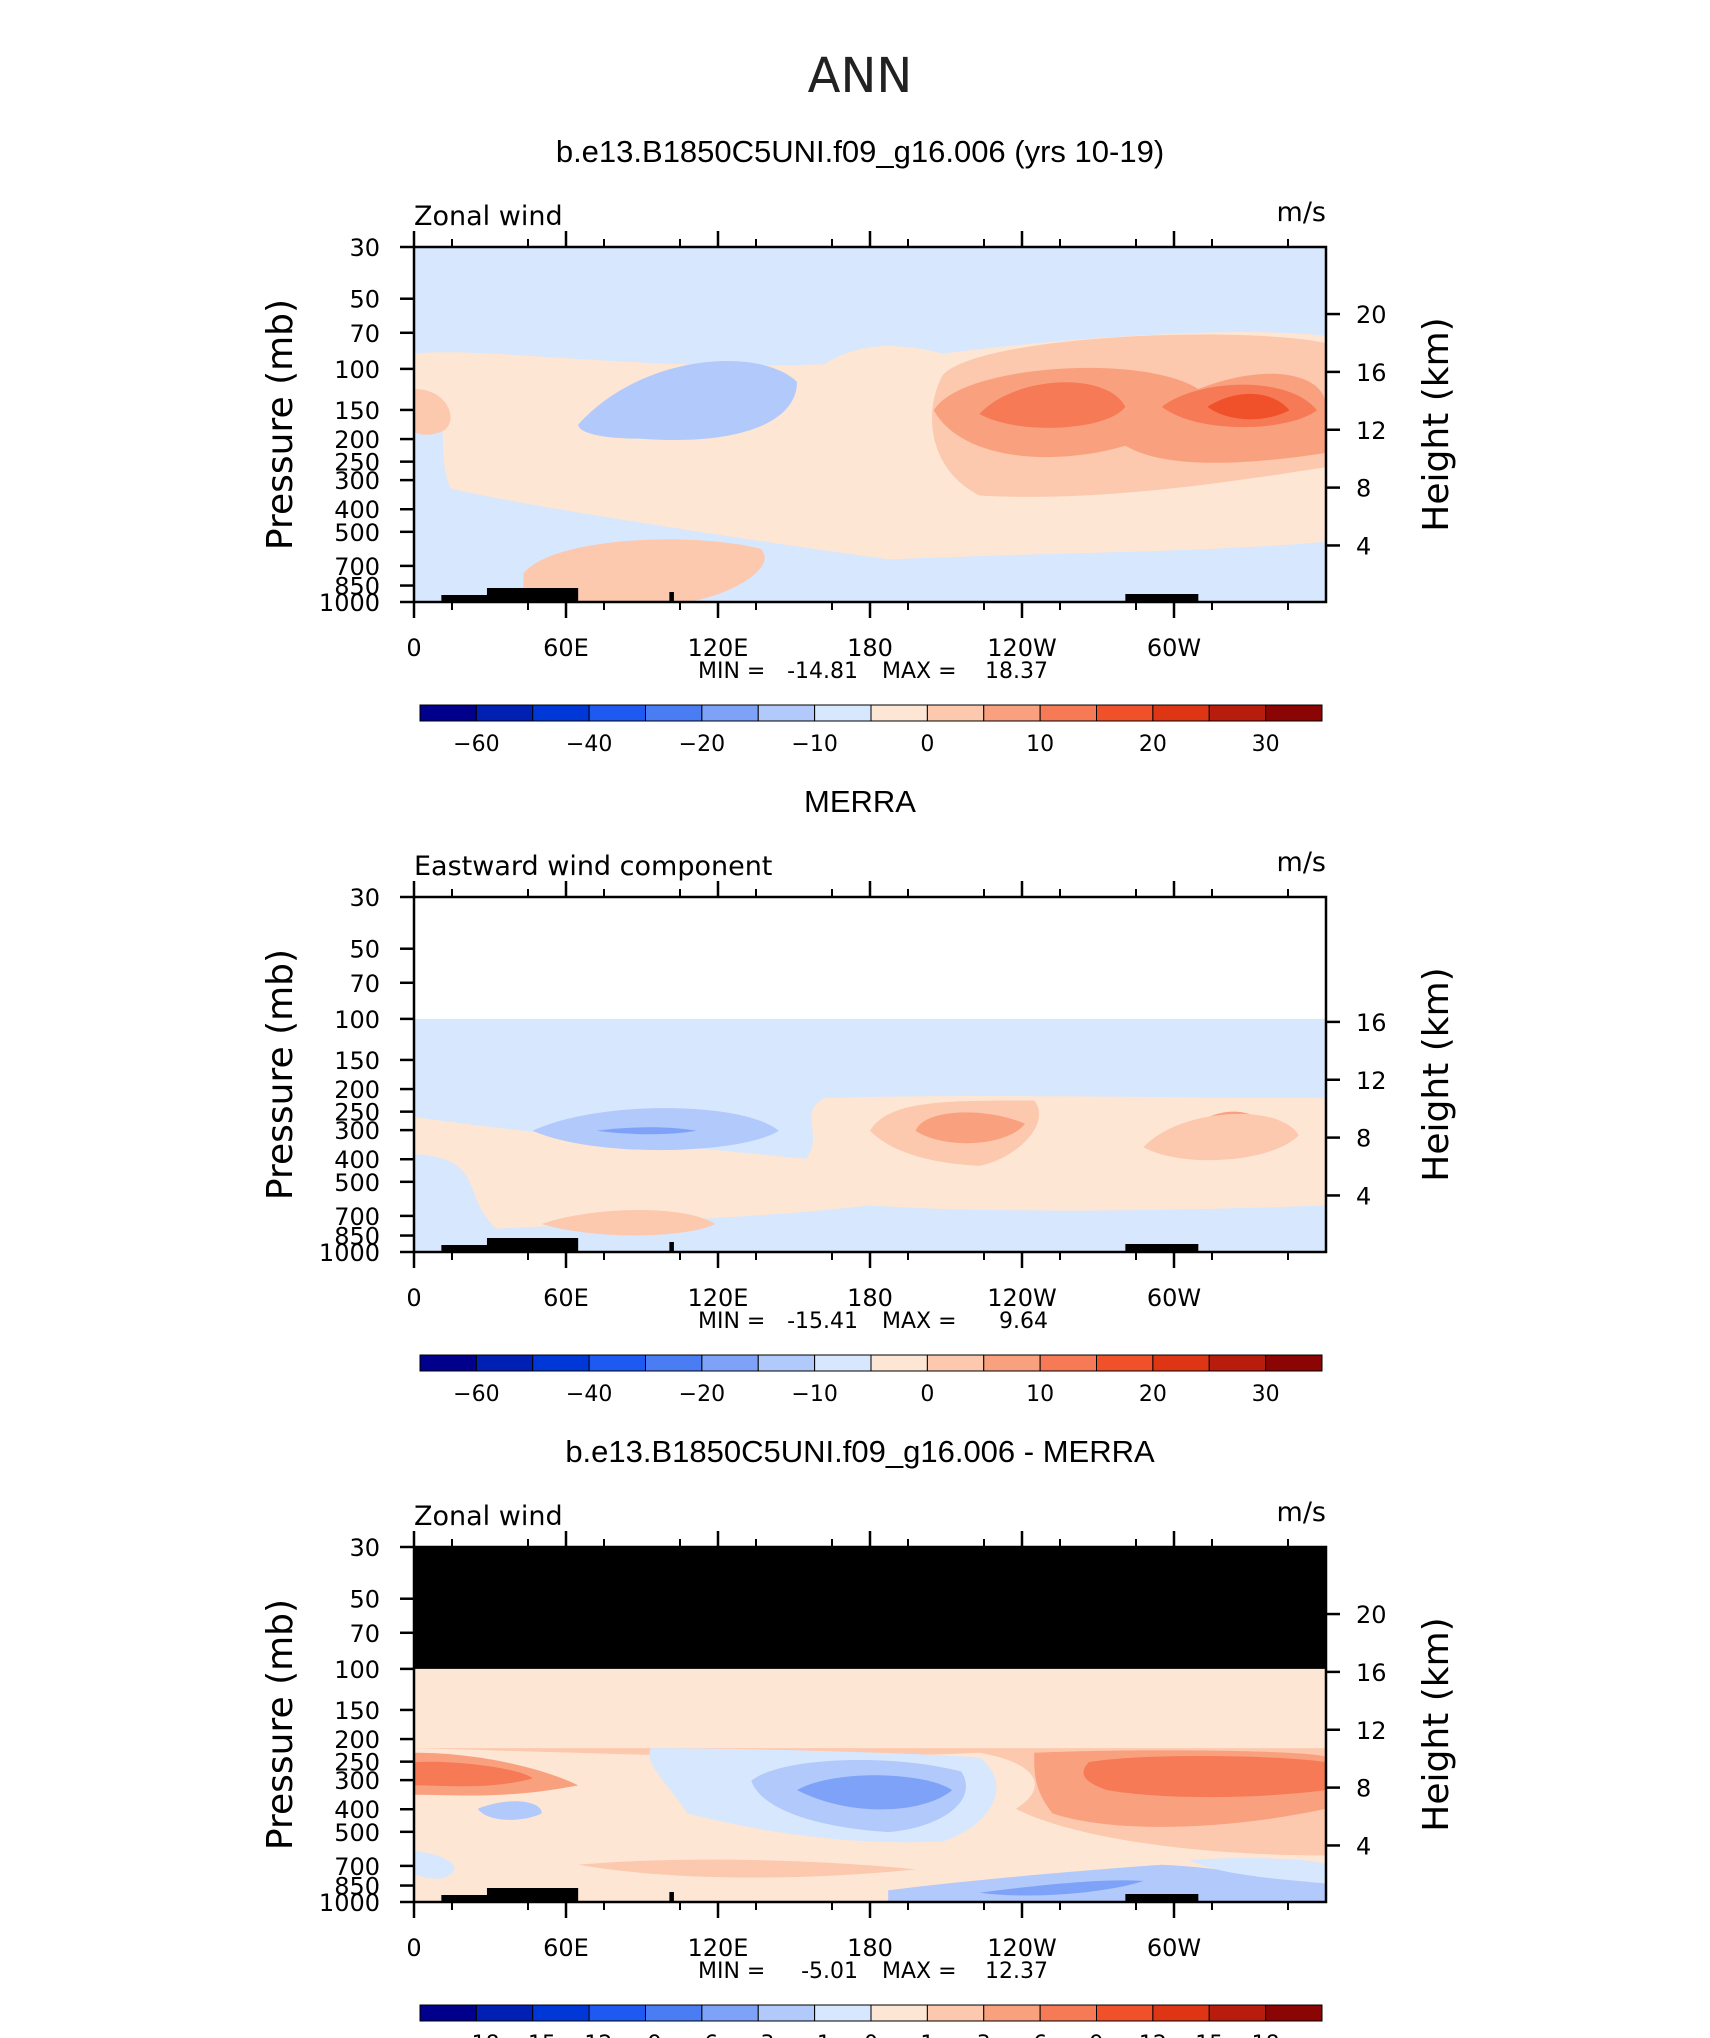 The image size is (1710, 2038). What do you see at coordinates (822, 671) in the screenshot?
I see `min-value: -14.81` at bounding box center [822, 671].